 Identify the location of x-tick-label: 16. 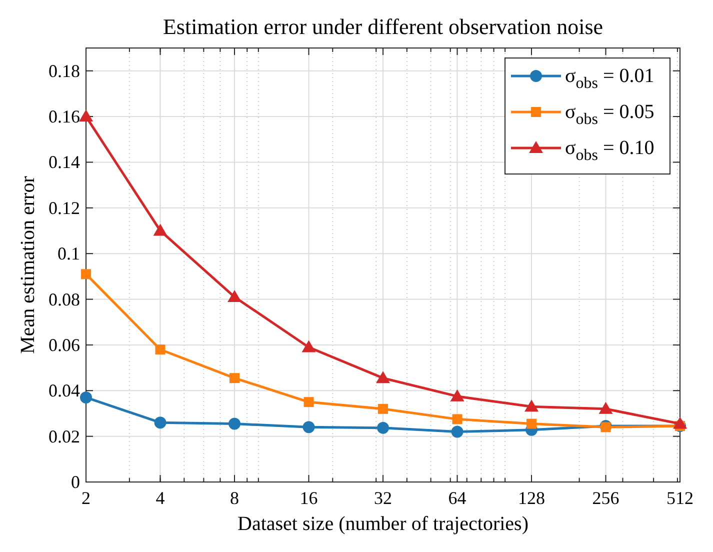
(309, 498).